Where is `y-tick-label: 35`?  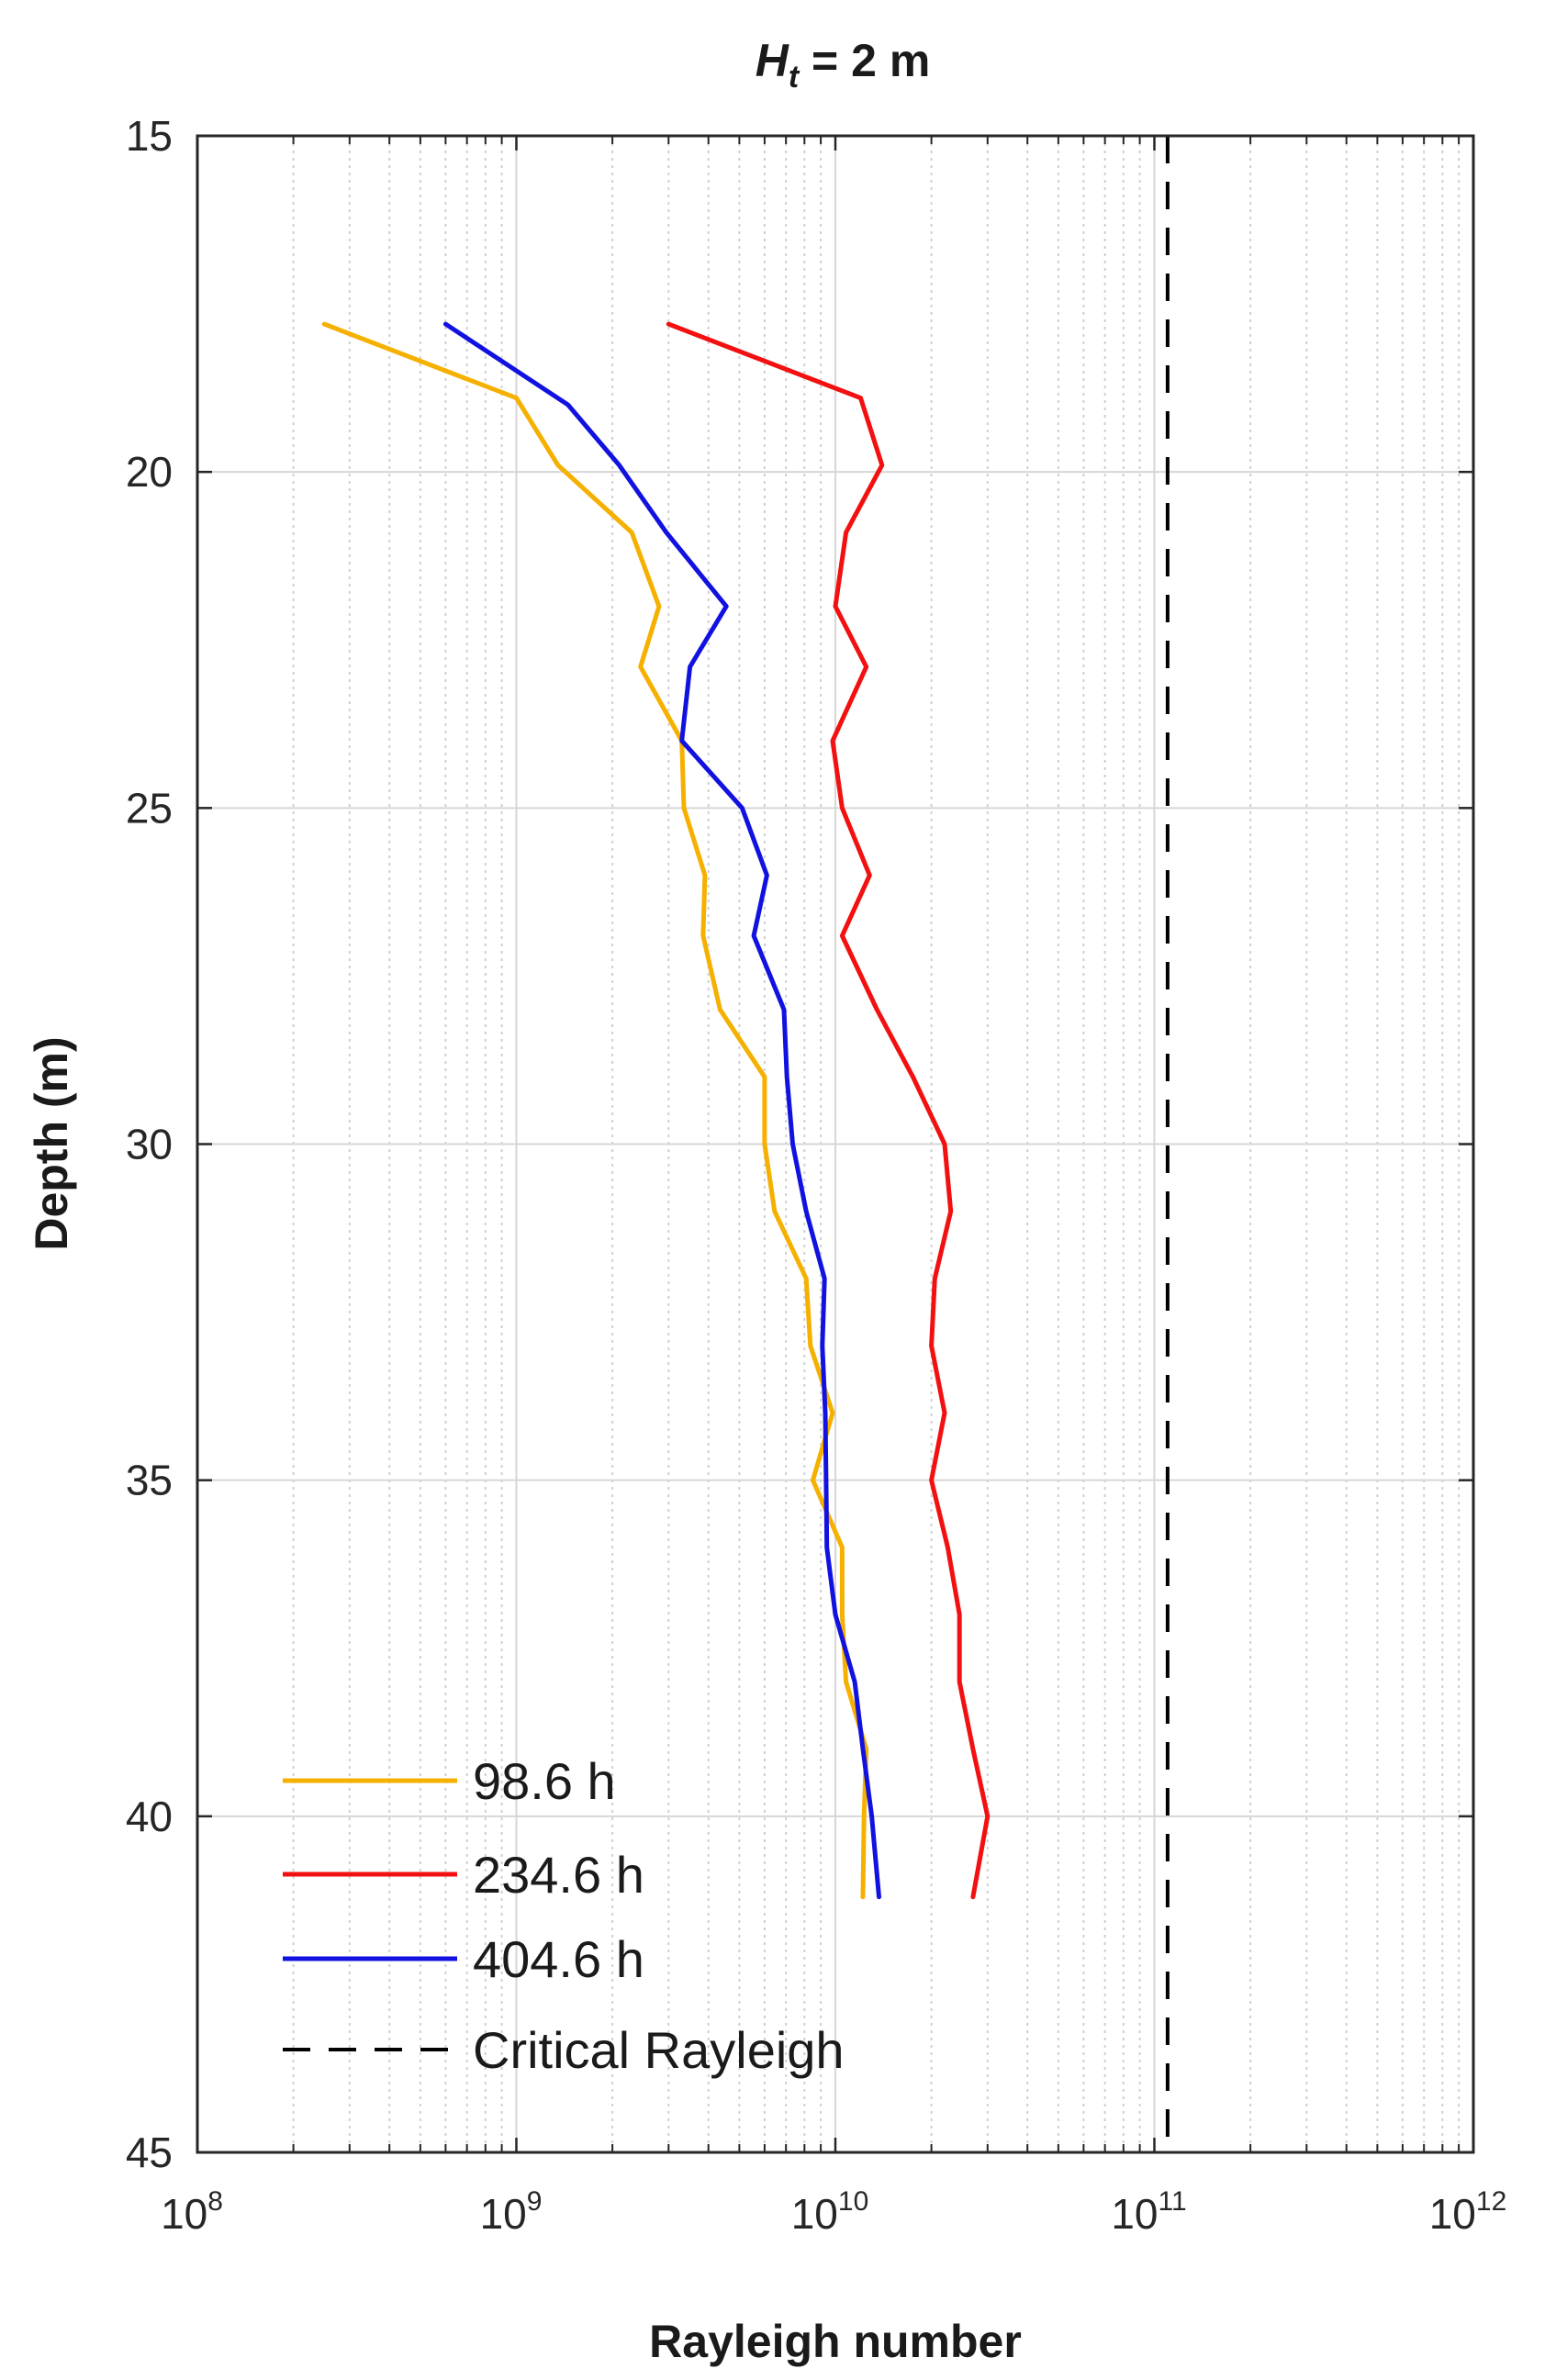
y-tick-label: 35 is located at coordinates (149, 1480).